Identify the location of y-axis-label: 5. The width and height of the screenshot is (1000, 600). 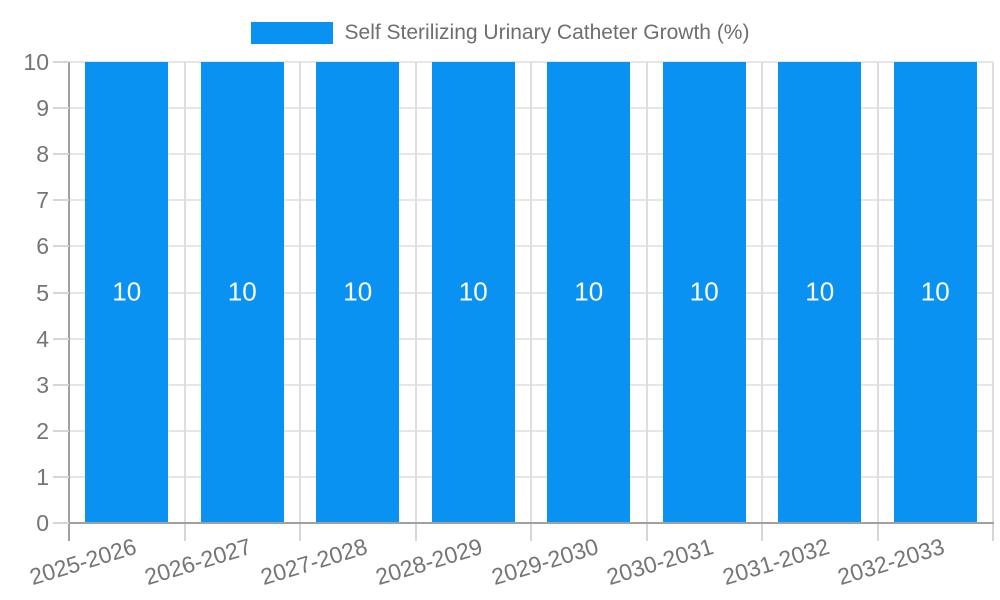
(42, 292).